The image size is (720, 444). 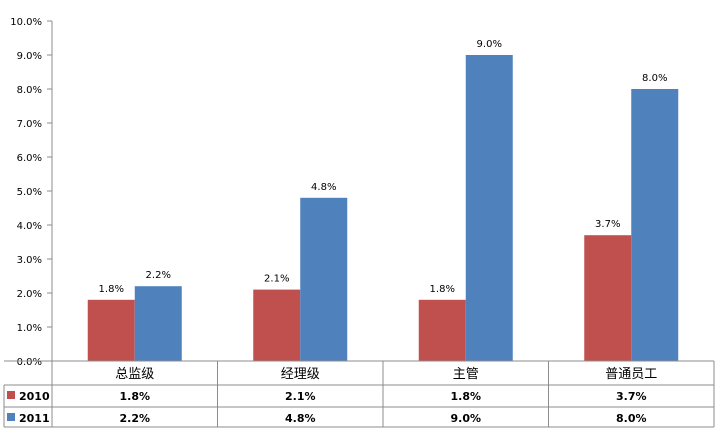 I want to click on data-label: 4.8%, so click(x=323, y=187).